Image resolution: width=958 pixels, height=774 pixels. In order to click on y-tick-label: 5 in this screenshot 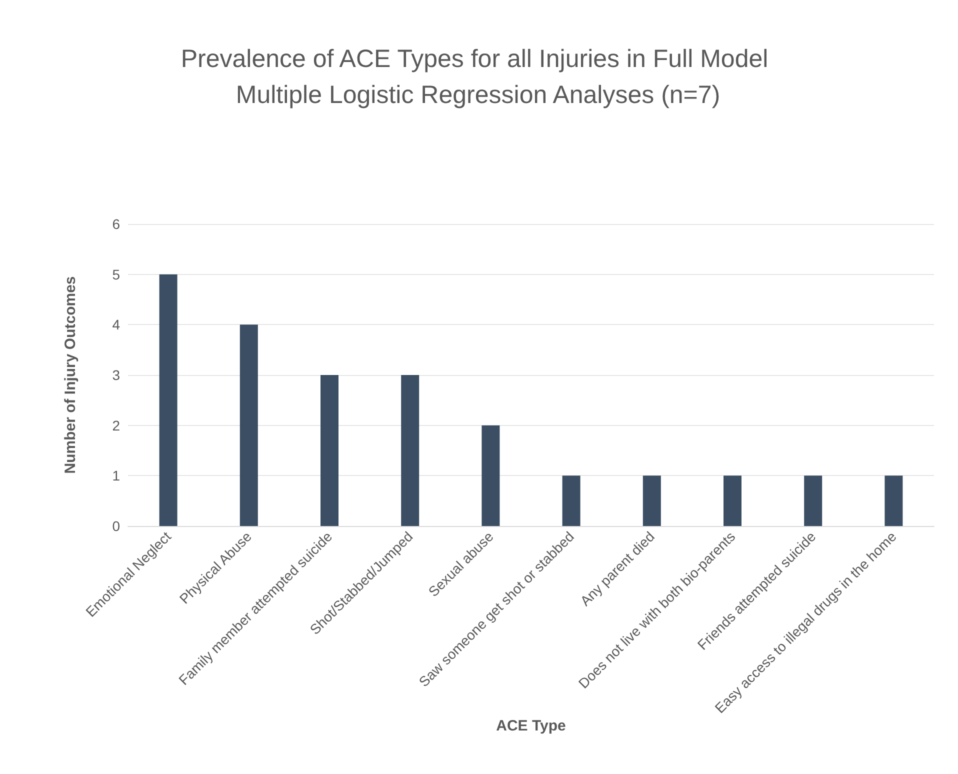, I will do `click(116, 274)`.